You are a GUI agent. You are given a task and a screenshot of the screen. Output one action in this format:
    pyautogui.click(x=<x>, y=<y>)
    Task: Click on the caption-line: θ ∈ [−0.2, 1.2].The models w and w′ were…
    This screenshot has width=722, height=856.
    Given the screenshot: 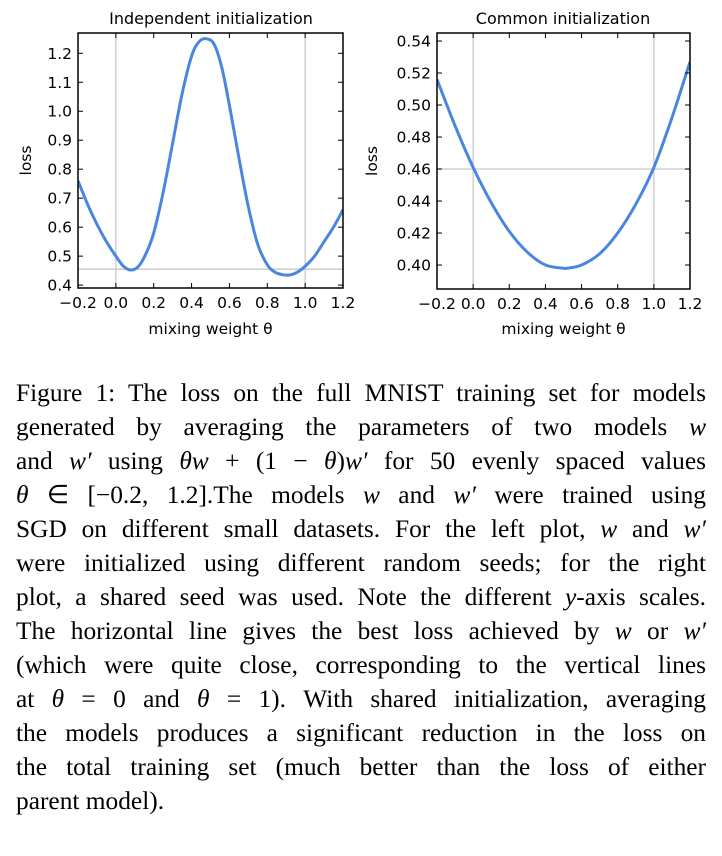 What is the action you would take?
    pyautogui.click(x=361, y=495)
    